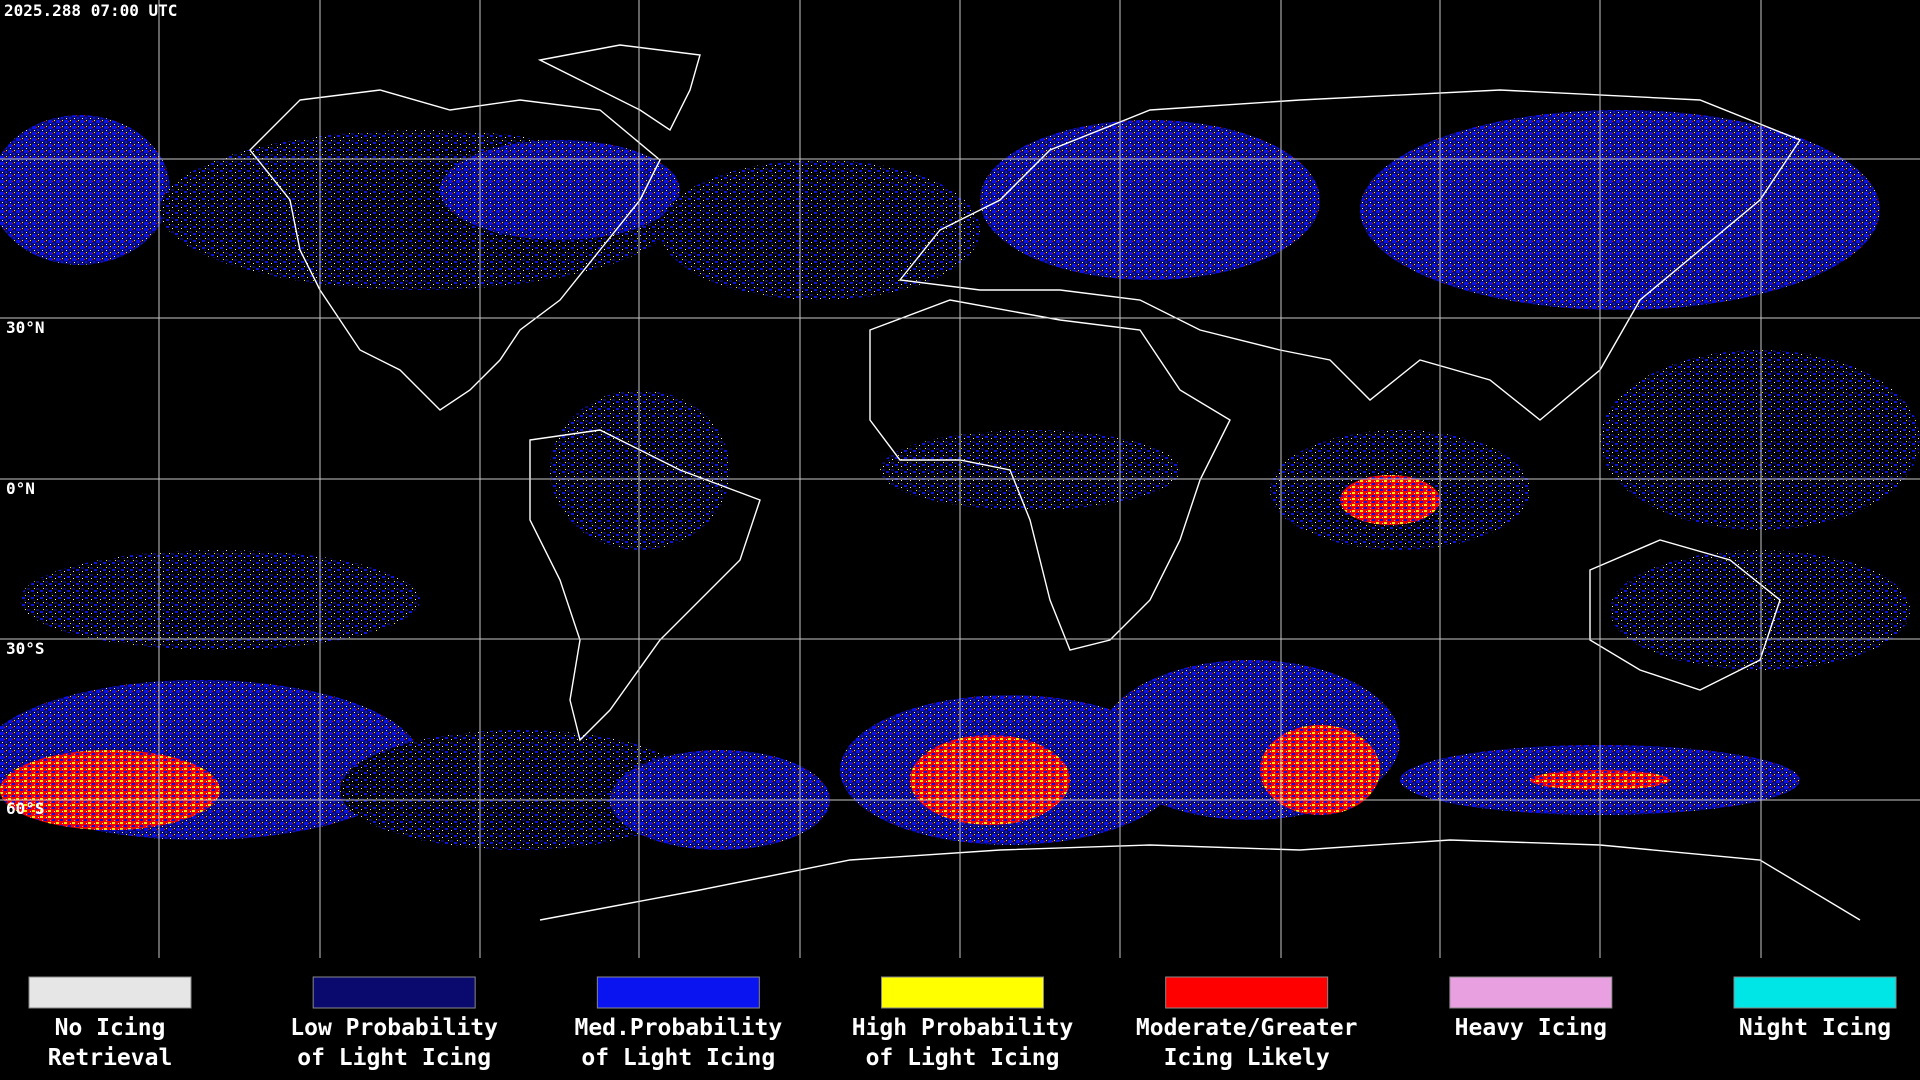 Image resolution: width=1920 pixels, height=1080 pixels. What do you see at coordinates (25, 808) in the screenshot?
I see `latitude-label: 60°S` at bounding box center [25, 808].